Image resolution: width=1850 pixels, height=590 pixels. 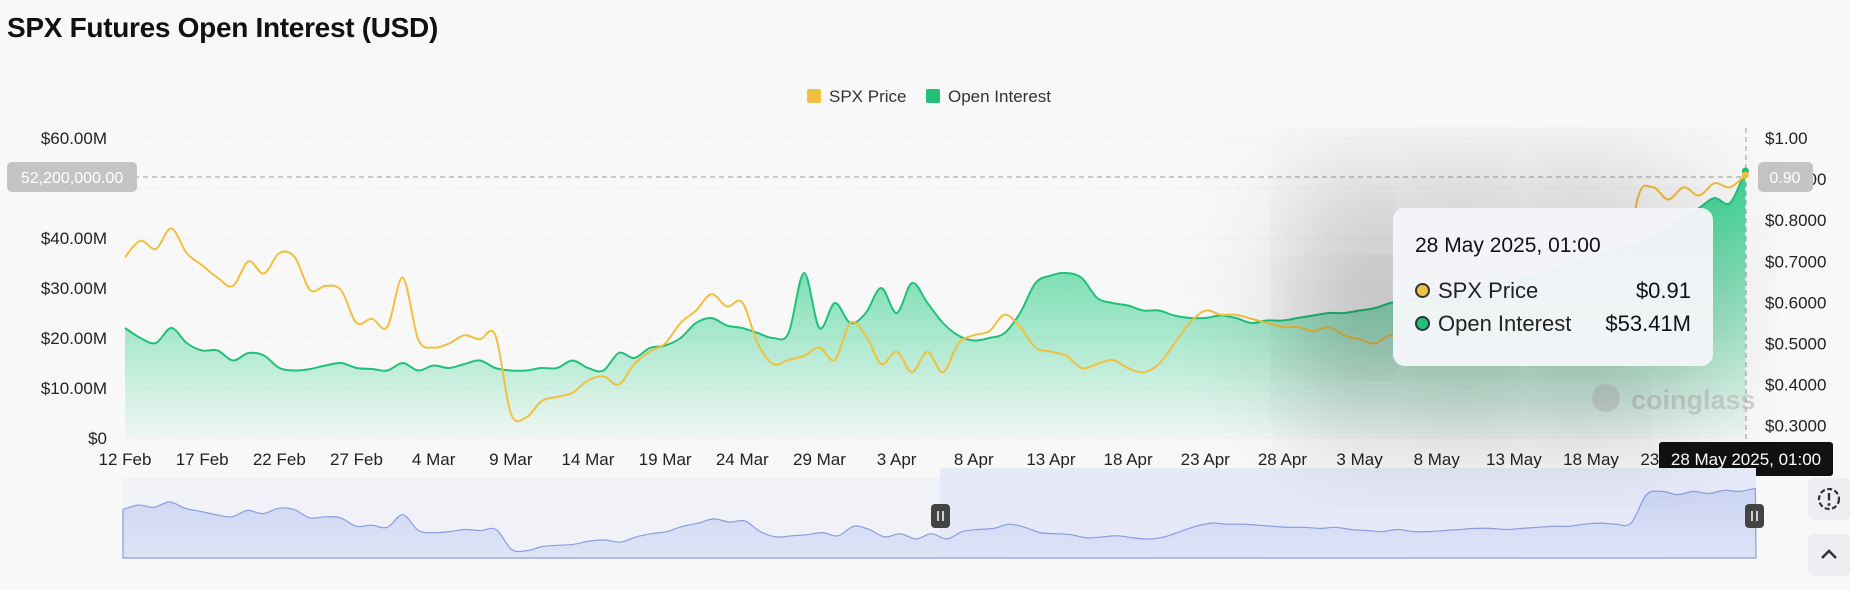 I want to click on navigator-handle-right, so click(x=1754, y=516).